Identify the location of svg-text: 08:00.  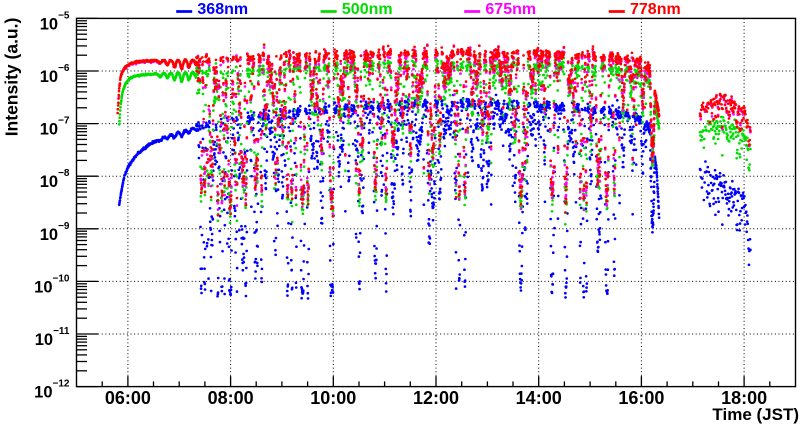
(231, 398).